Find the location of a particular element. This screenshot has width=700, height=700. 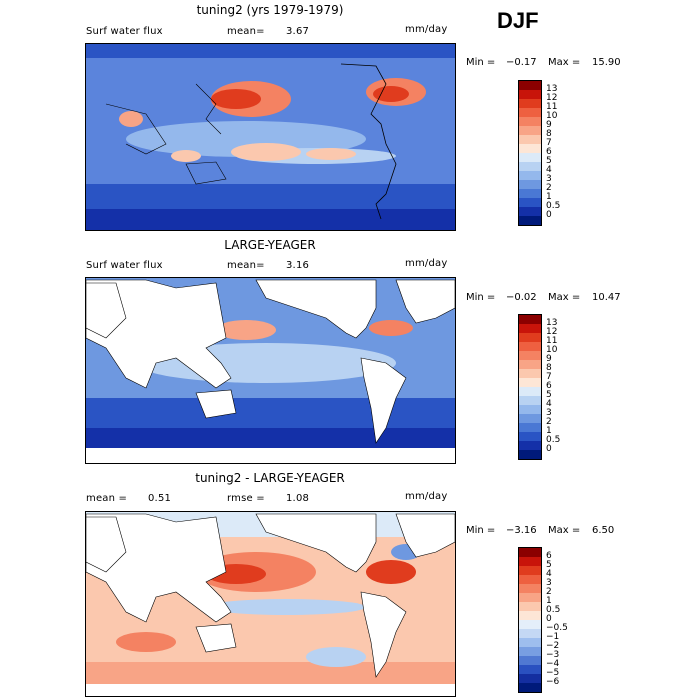

panel3-rmse-value: 1.08 is located at coordinates (298, 498).